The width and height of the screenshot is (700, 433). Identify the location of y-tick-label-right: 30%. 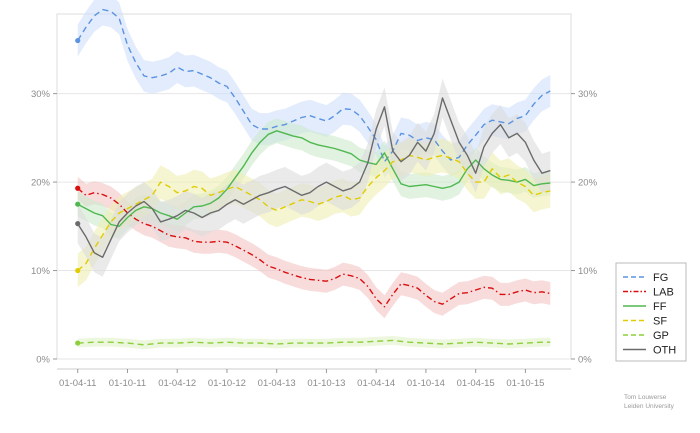
(588, 94).